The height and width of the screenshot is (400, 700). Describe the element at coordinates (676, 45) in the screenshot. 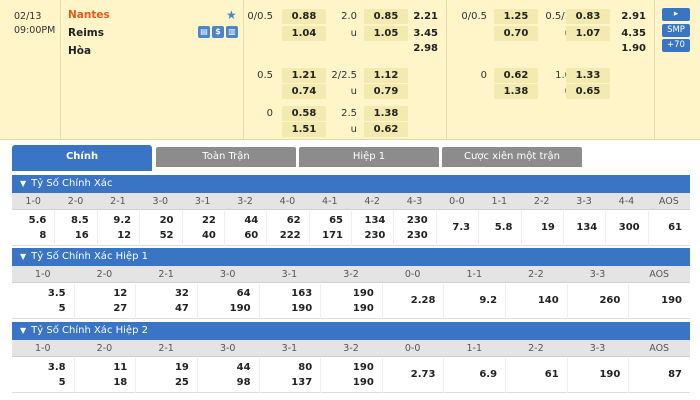

I see `more-markets-button: +70` at that location.